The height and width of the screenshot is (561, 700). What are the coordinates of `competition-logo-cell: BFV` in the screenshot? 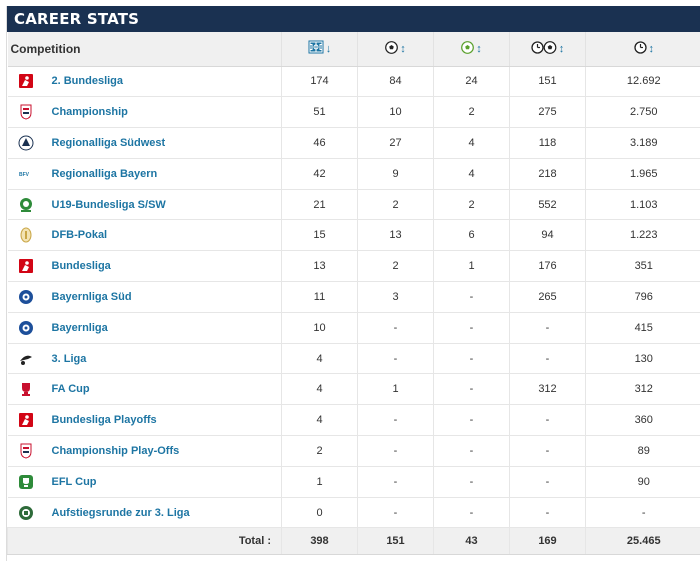 It's located at (25, 174).